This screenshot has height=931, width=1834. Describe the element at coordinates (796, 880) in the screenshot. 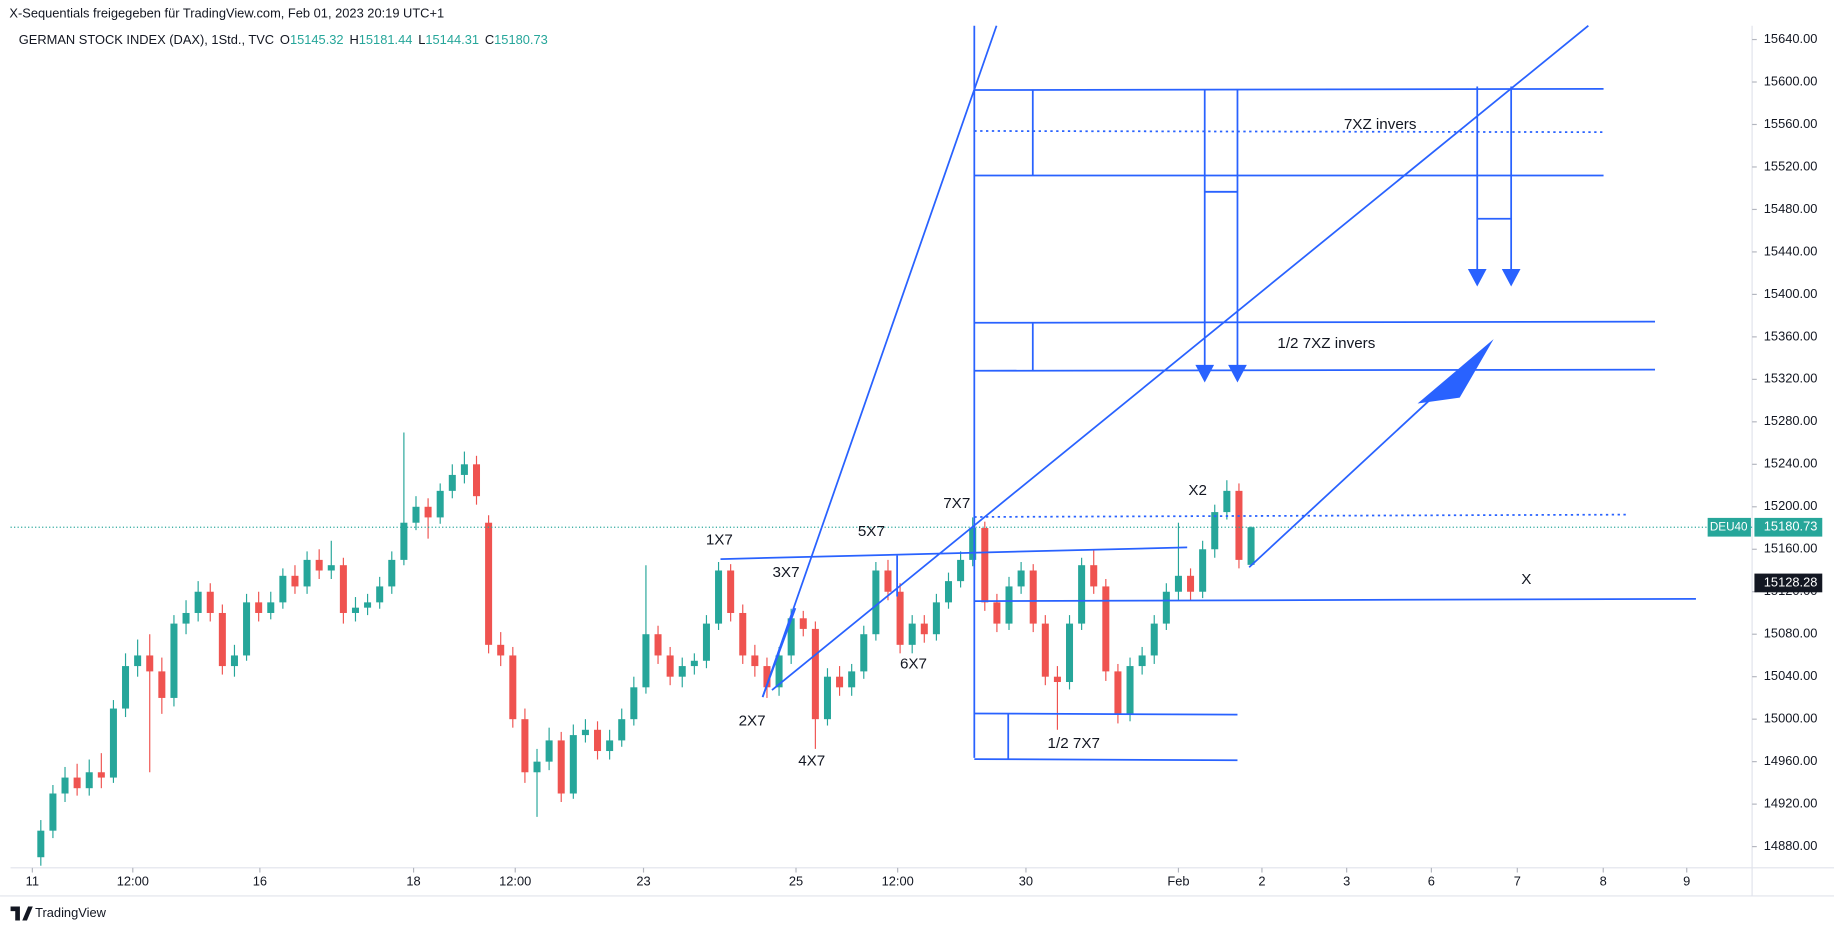

I see `x-tick-label: 25` at that location.